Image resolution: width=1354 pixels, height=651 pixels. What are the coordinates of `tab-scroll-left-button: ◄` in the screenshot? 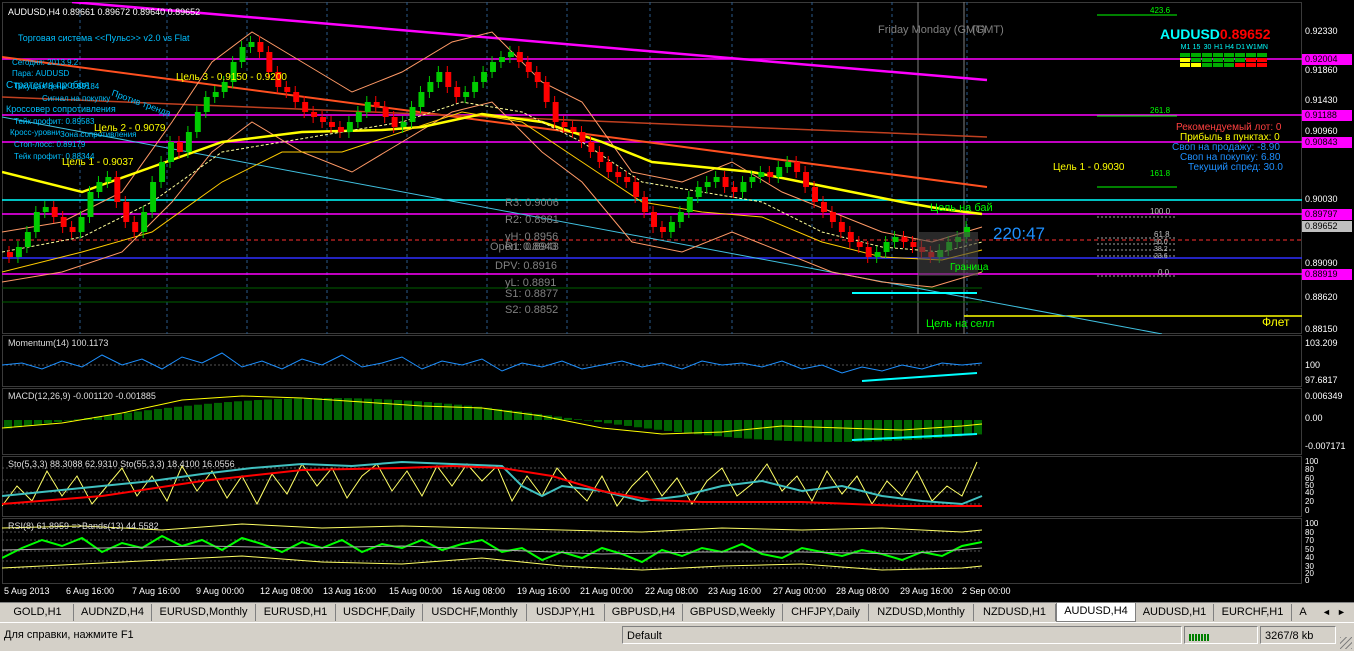 It's located at (1326, 612).